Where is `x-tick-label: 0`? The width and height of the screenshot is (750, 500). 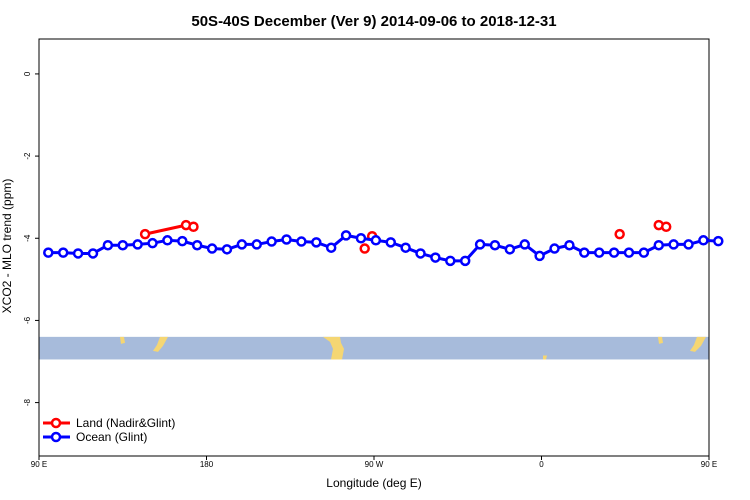 x-tick-label: 0 is located at coordinates (541, 464).